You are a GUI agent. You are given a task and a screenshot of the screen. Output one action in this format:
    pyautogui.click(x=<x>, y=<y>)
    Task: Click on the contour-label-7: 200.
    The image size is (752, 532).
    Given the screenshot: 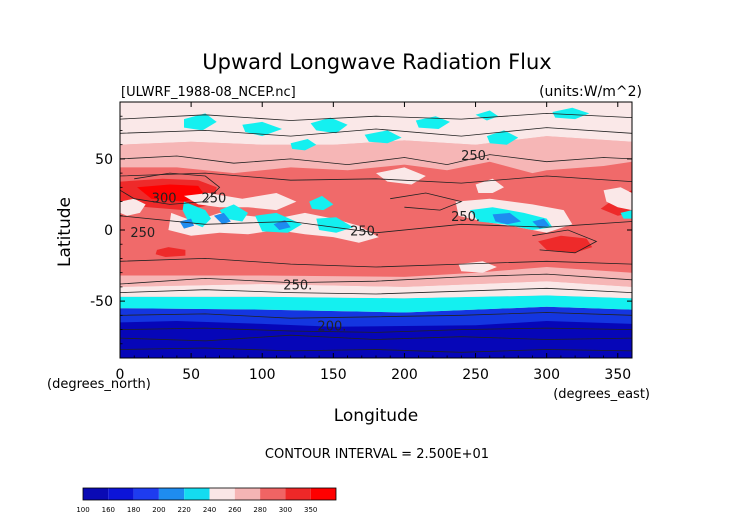 What is the action you would take?
    pyautogui.click(x=331, y=327)
    